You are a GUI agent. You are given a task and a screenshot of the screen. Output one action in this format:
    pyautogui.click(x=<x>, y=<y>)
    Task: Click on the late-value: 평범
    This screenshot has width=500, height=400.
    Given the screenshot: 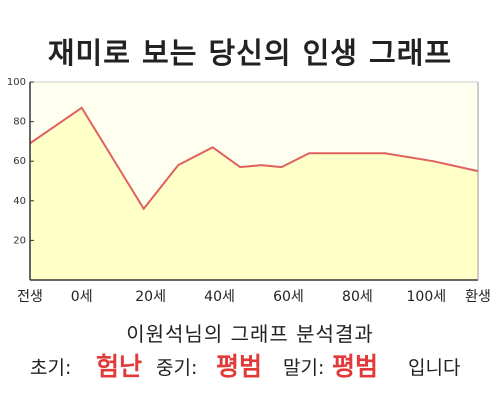 What is the action you would take?
    pyautogui.click(x=355, y=366)
    